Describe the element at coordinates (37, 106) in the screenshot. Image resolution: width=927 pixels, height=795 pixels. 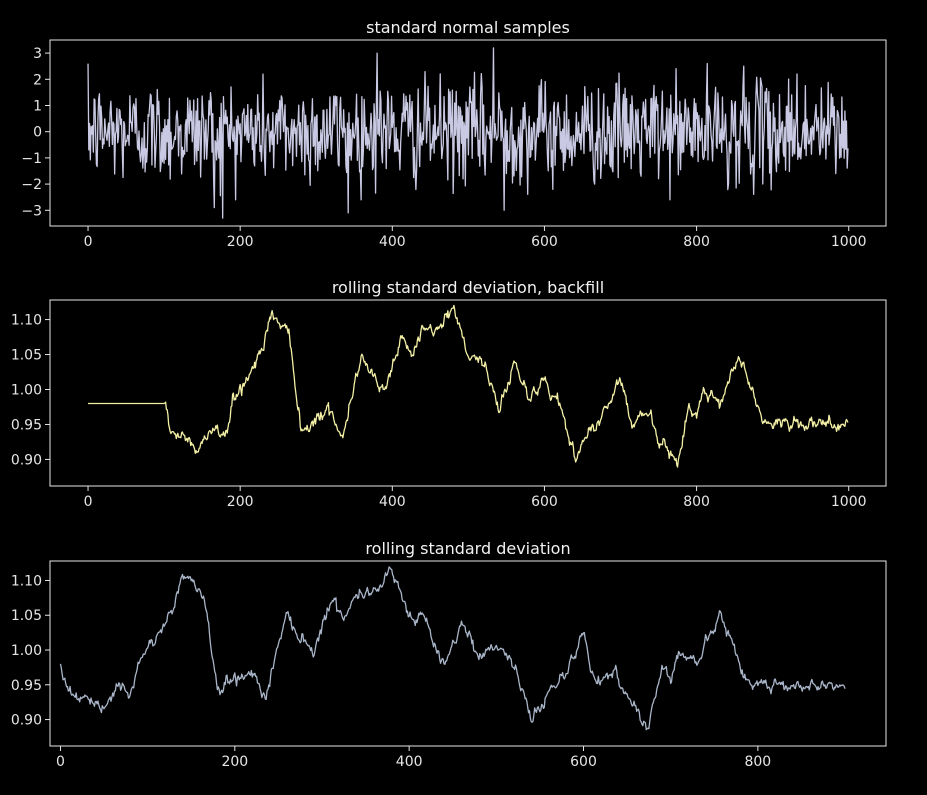
I see `y-tick-label: 1` at that location.